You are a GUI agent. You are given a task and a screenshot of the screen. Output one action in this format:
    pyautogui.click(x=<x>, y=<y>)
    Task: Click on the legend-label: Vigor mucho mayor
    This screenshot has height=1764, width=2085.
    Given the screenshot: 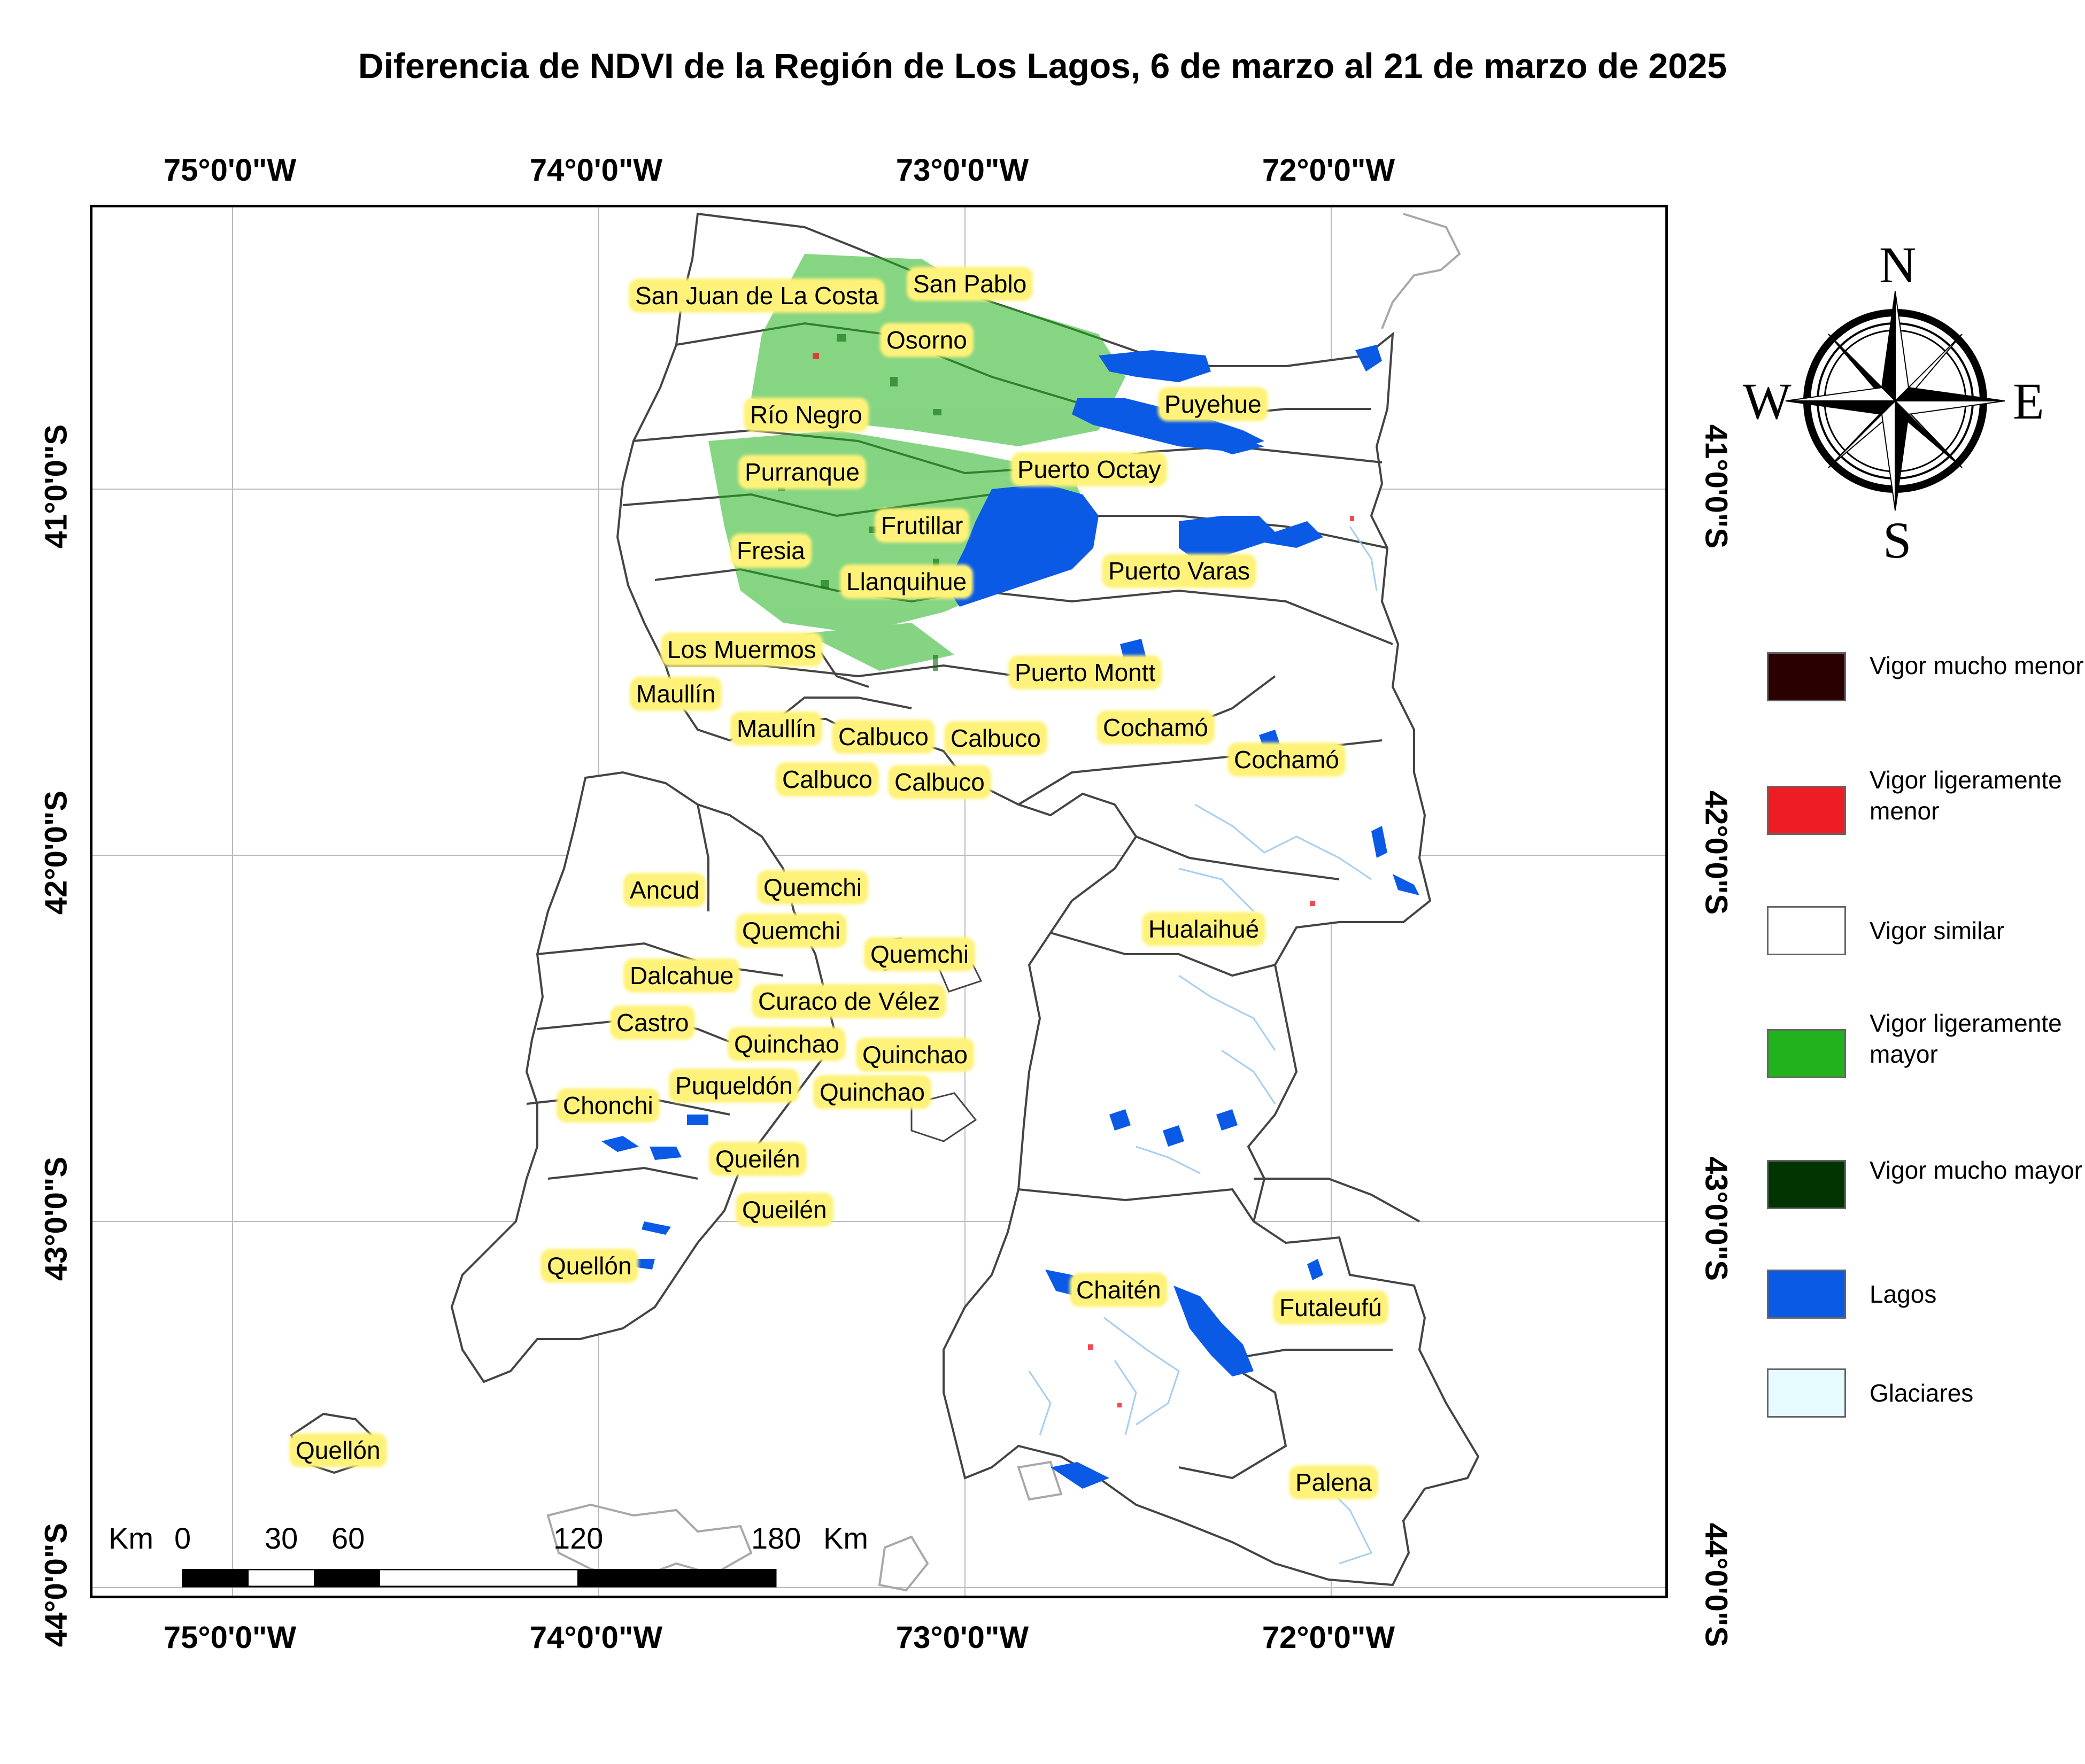 What is the action you would take?
    pyautogui.click(x=1976, y=1170)
    